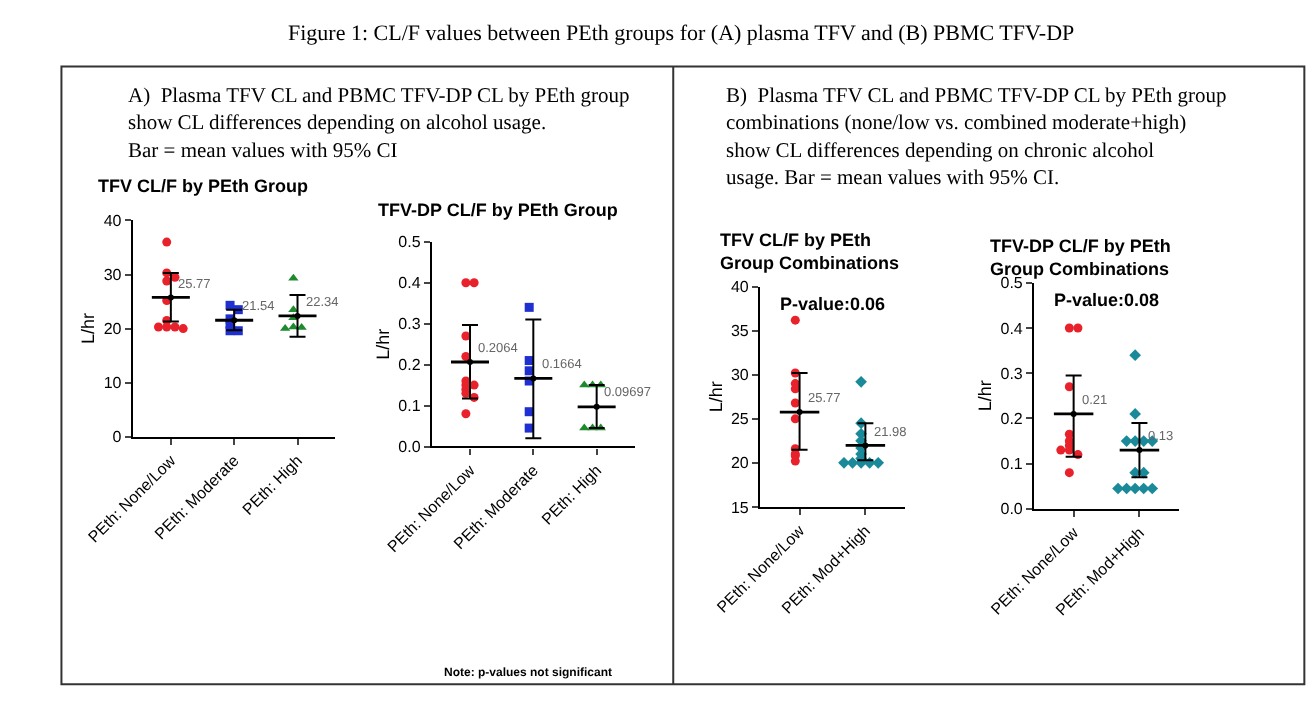 The image size is (1314, 704). Describe the element at coordinates (1080, 258) in the screenshot. I see `chart-title: TFV-DP CL/F by PEth Group Combinations` at that location.